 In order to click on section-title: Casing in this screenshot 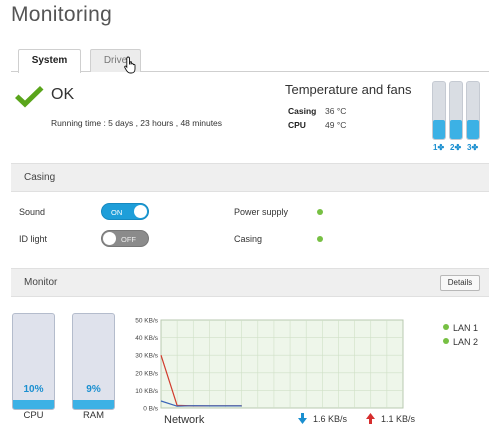, I will do `click(40, 177)`.